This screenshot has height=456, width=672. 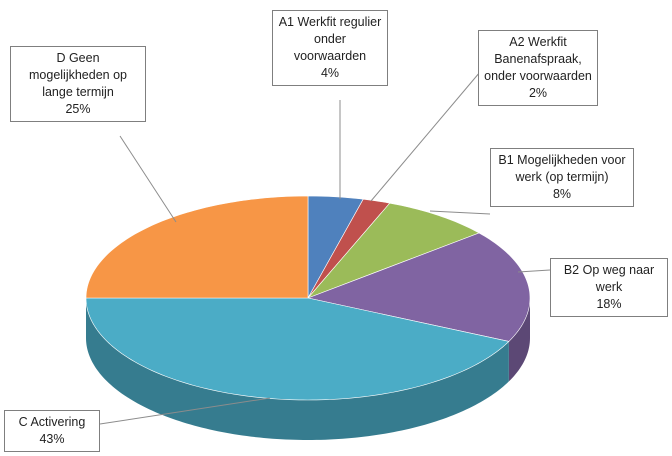 I want to click on label-name: C Activering, so click(x=52, y=422).